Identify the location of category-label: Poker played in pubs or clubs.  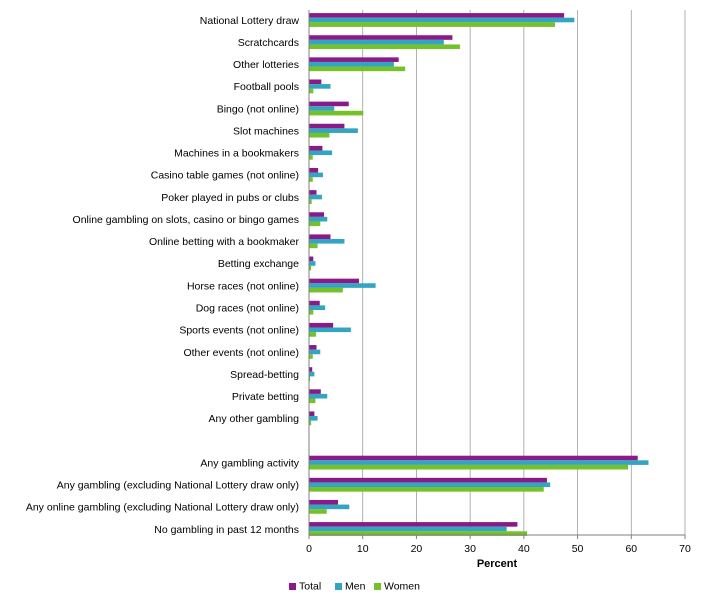
(230, 198).